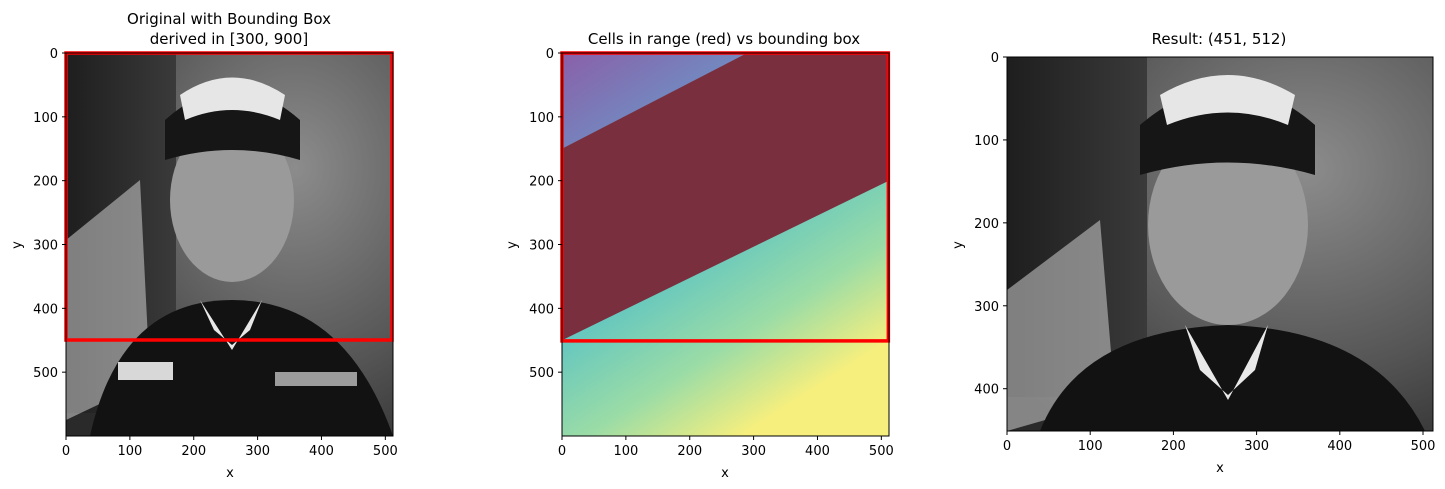  I want to click on in-range-band, so click(725, 197).